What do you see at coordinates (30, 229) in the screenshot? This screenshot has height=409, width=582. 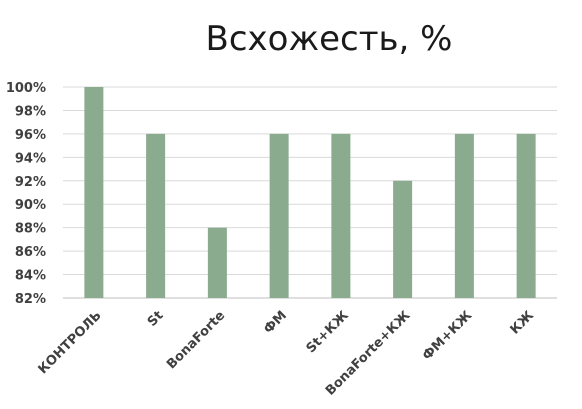 I see `y-tick-label: 88%` at bounding box center [30, 229].